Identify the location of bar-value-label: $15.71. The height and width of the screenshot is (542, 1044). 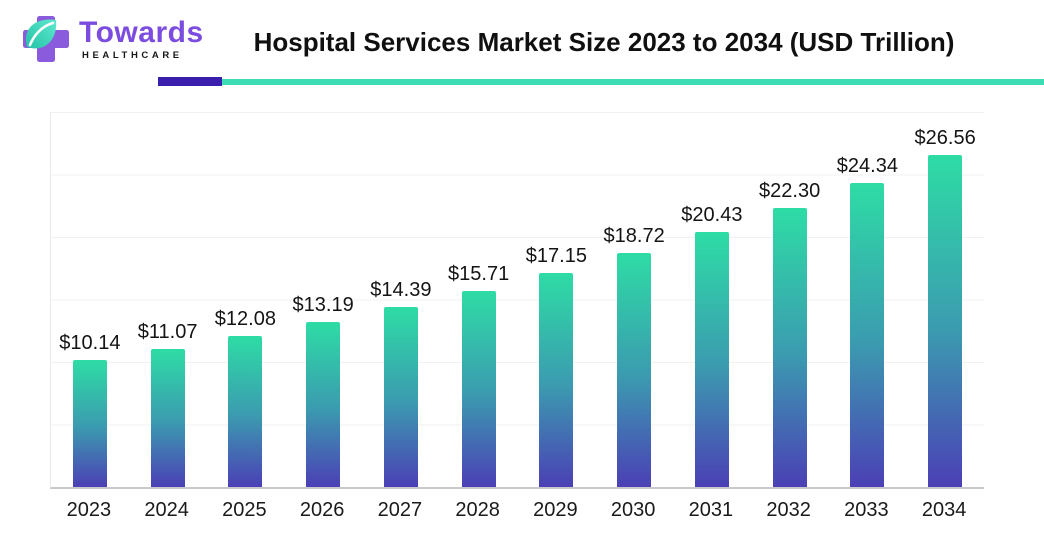
(479, 274).